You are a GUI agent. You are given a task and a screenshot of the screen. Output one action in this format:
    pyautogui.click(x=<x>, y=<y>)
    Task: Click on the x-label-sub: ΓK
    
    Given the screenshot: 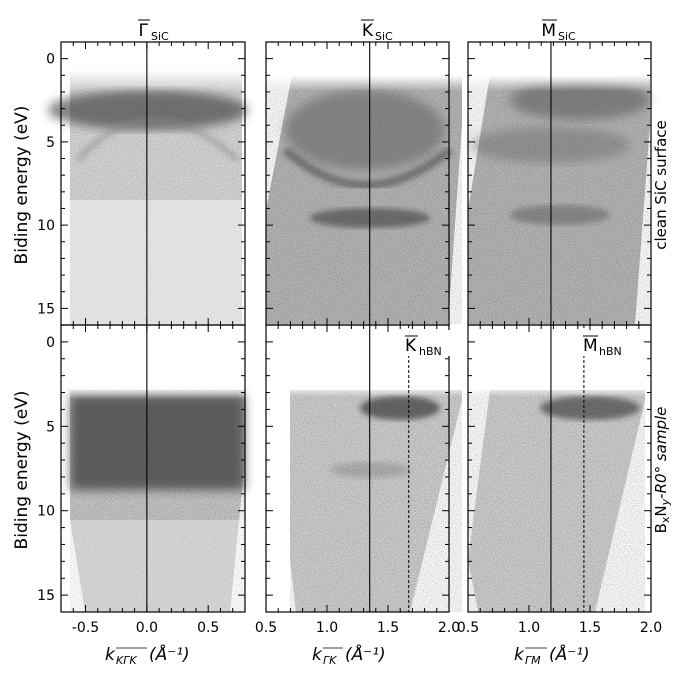 What is the action you would take?
    pyautogui.click(x=330, y=660)
    